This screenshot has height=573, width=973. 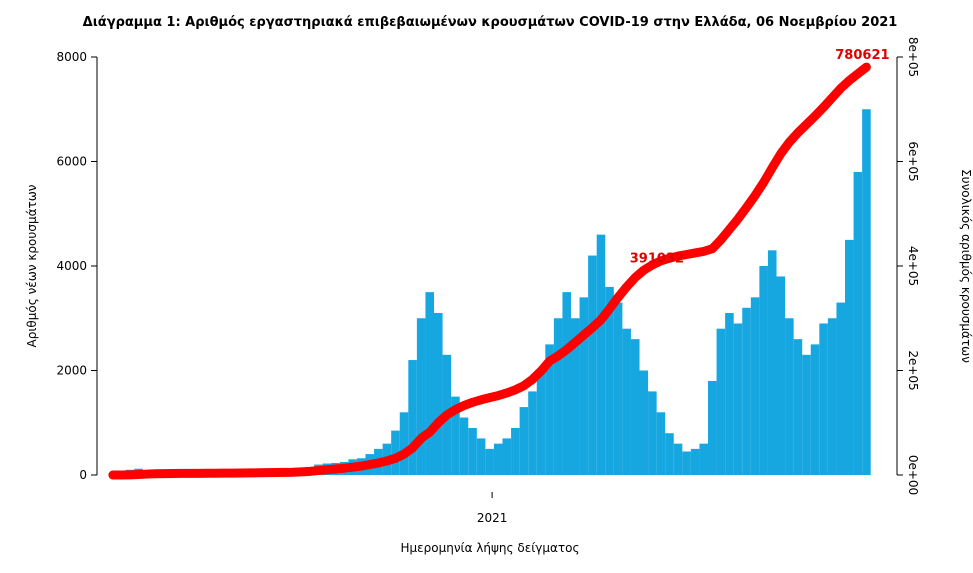 What do you see at coordinates (71, 162) in the screenshot?
I see `y-tick-label: 6000` at bounding box center [71, 162].